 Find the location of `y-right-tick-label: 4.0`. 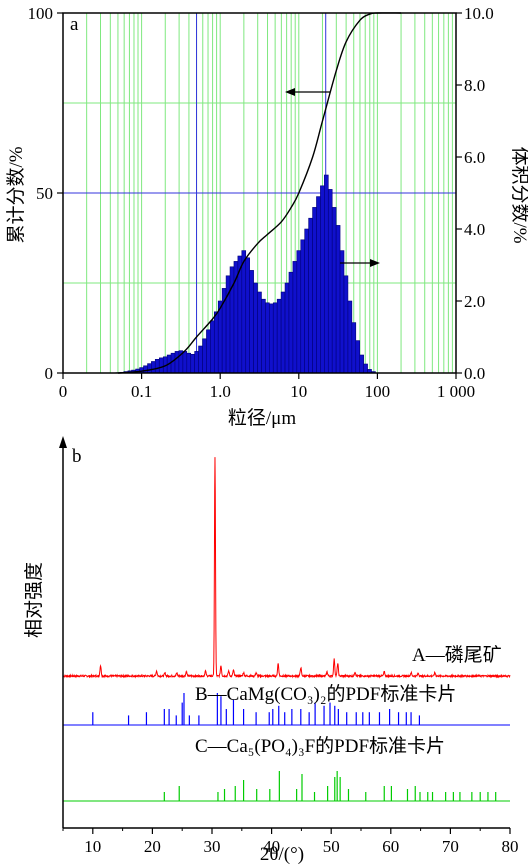

y-right-tick-label: 4.0 is located at coordinates (474, 229).